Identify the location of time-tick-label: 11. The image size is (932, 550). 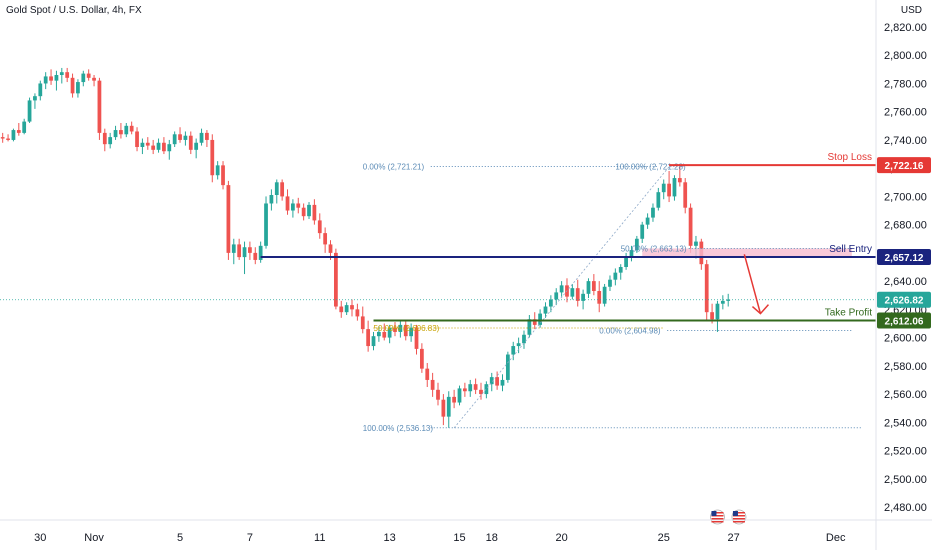
(319, 538).